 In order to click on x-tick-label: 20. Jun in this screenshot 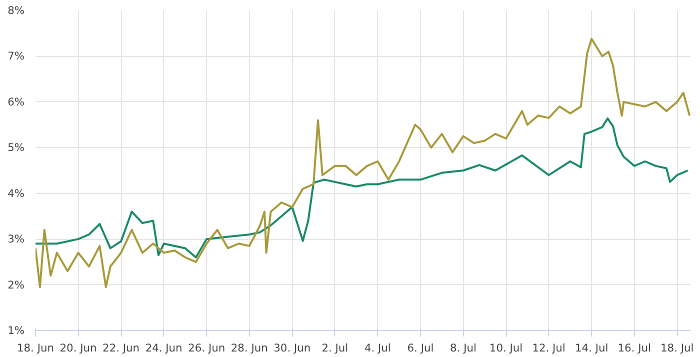, I will do `click(78, 348)`.